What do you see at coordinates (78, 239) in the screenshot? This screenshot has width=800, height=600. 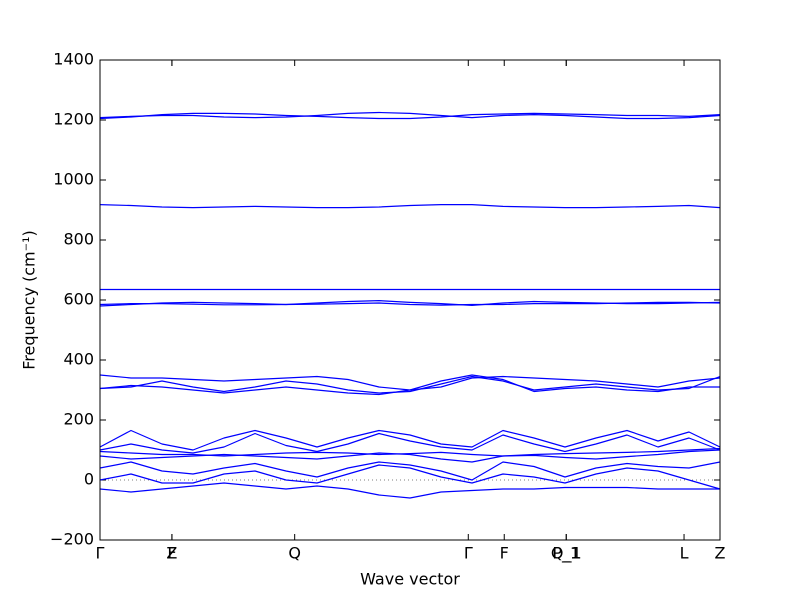 I see `y-tick-label: 800` at bounding box center [78, 239].